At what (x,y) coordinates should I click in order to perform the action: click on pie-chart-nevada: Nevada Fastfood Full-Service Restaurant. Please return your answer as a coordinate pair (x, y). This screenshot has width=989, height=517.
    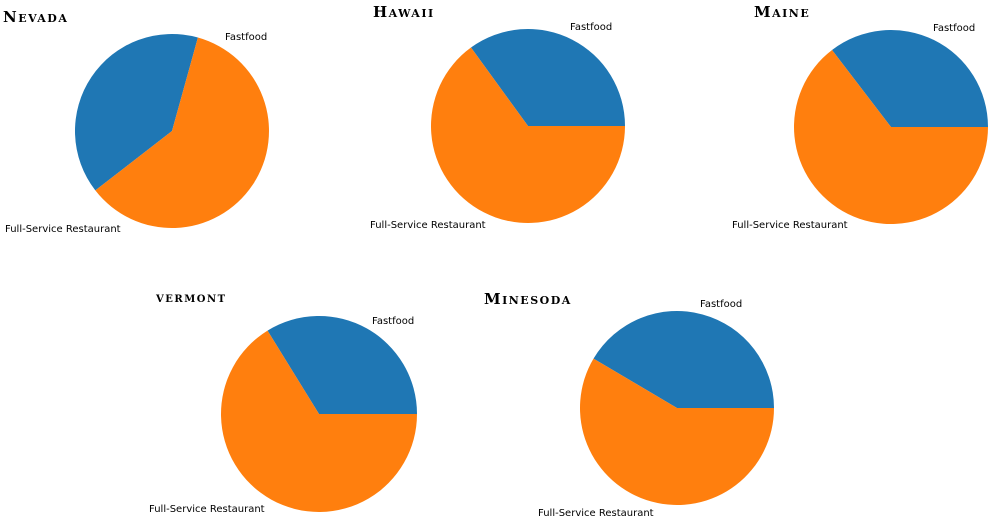
    Looking at the image, I should click on (136, 121).